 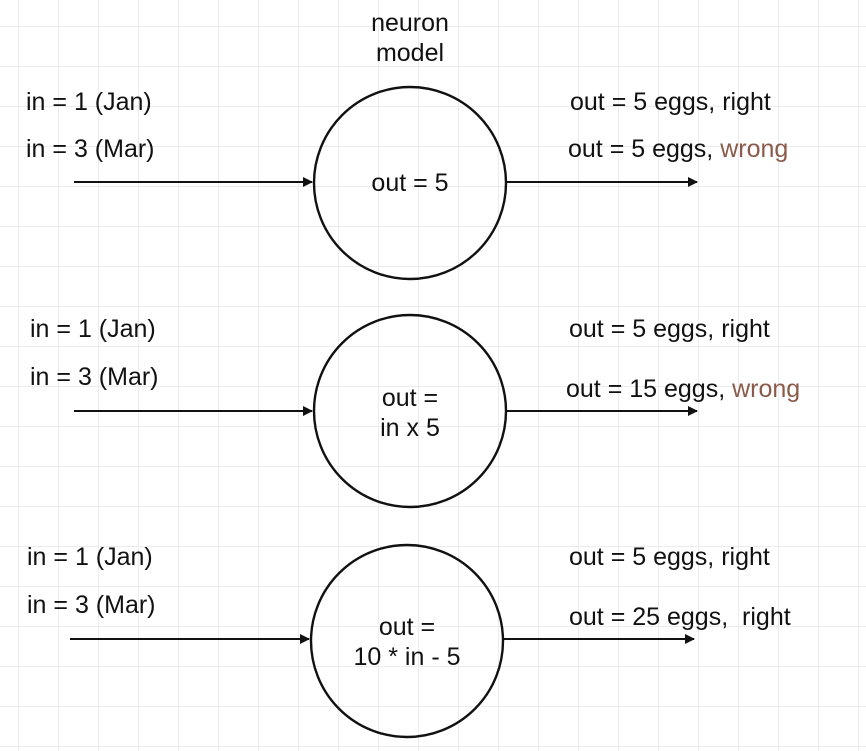 What do you see at coordinates (93, 329) in the screenshot?
I see `input-label-jan-row2: in = 1 (Jan)` at bounding box center [93, 329].